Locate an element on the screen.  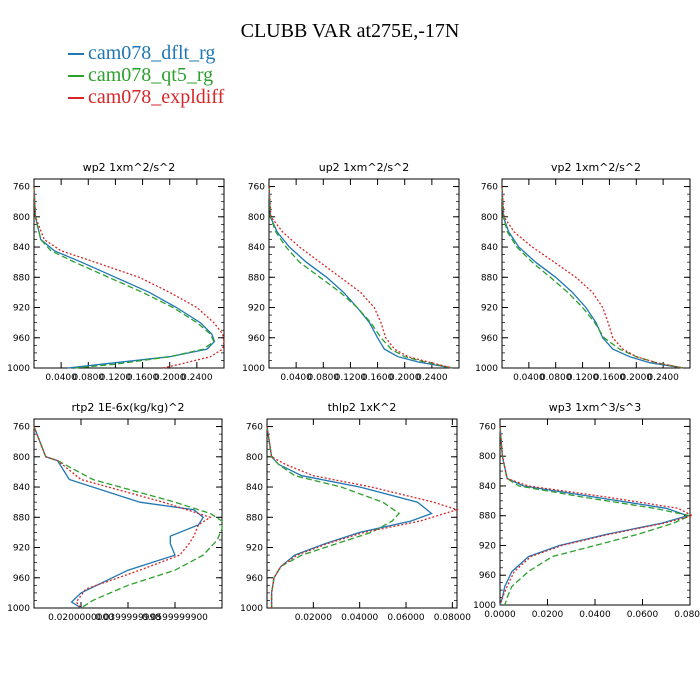
panel-title: up2 1xm^2/s^2 is located at coordinates (364, 167).